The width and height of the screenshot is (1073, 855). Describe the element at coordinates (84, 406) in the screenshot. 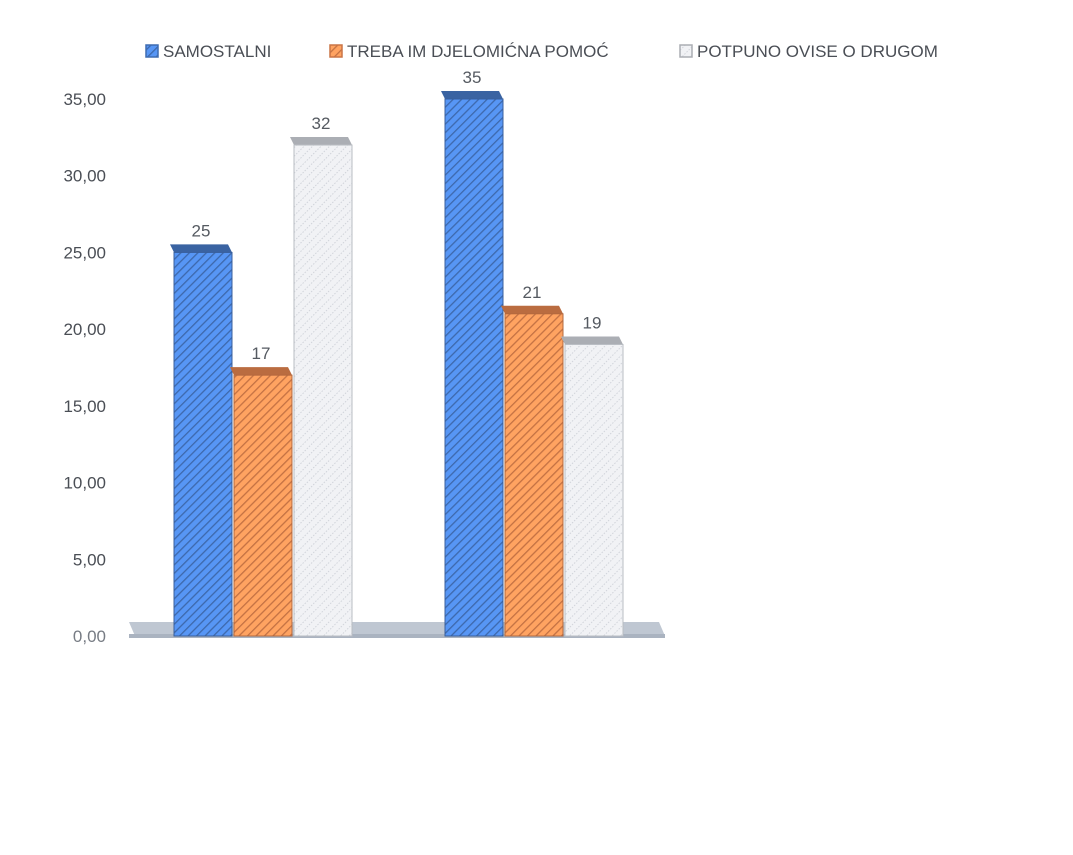

I see `y-tick-label: 15,00` at that location.